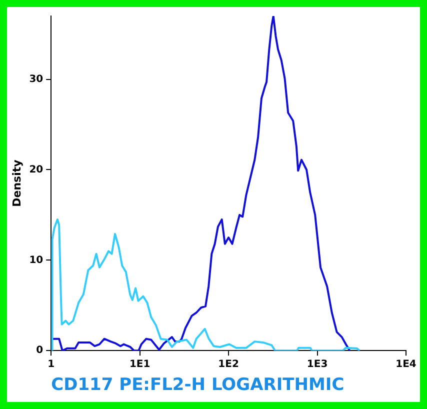  What do you see at coordinates (51, 364) in the screenshot?
I see `x-tick-label: 1` at bounding box center [51, 364].